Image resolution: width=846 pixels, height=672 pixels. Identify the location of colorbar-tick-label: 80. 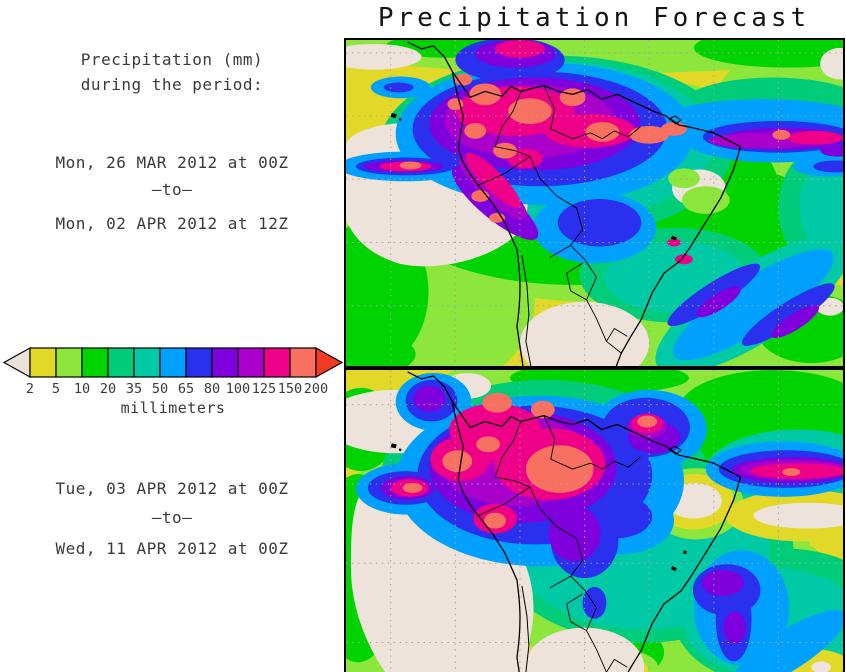
(212, 389).